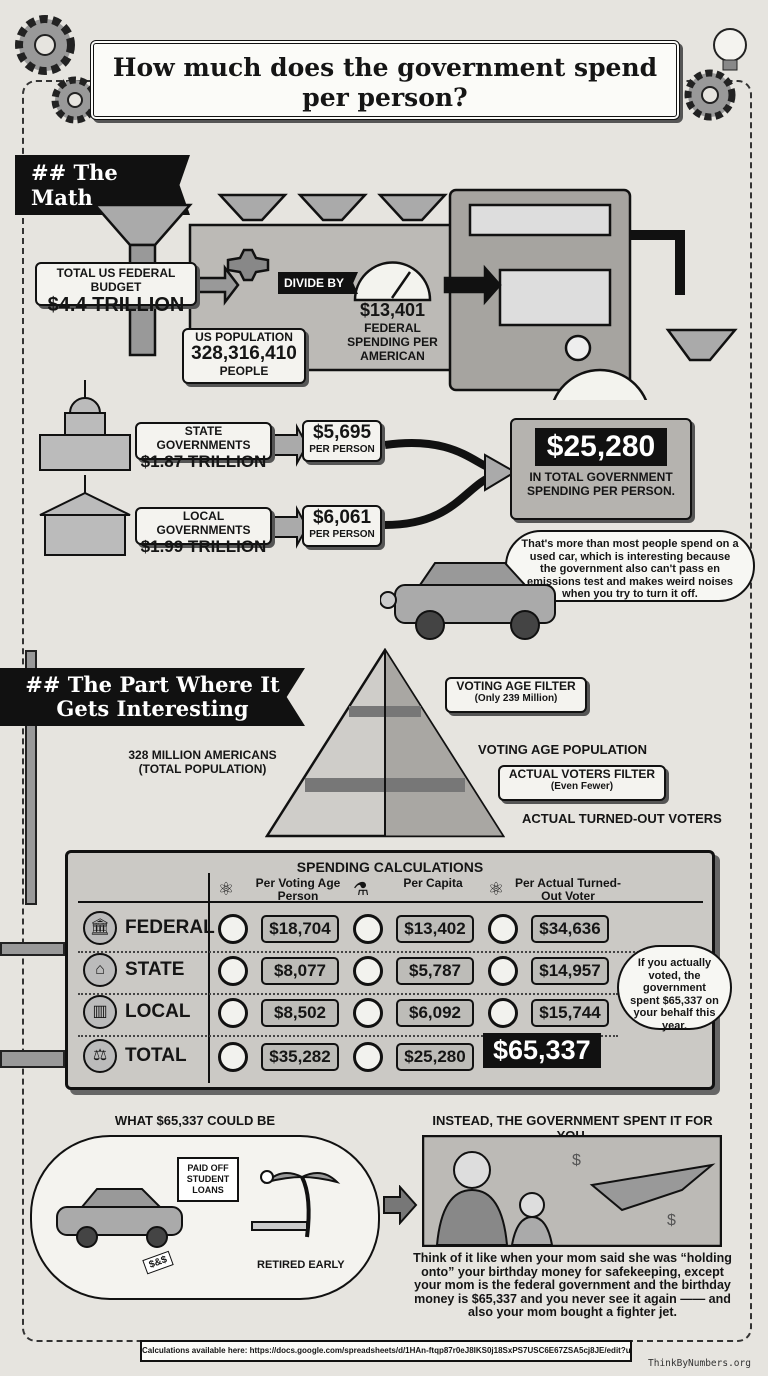 Image resolution: width=768 pixels, height=1376 pixels. What do you see at coordinates (152, 697) in the screenshot?
I see `section-heading-interesting: ## The Part Where It Gets Interesting` at bounding box center [152, 697].